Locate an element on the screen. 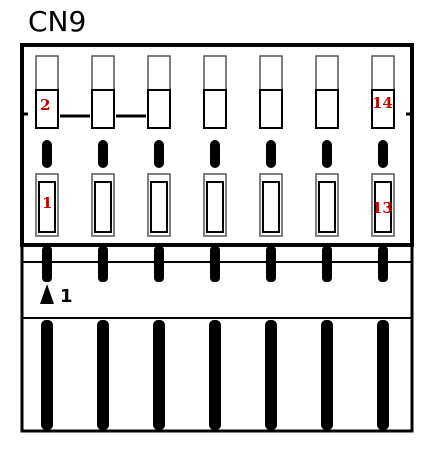 The height and width of the screenshot is (452, 442). pin-label-bottom-left: 1 is located at coordinates (47, 203).